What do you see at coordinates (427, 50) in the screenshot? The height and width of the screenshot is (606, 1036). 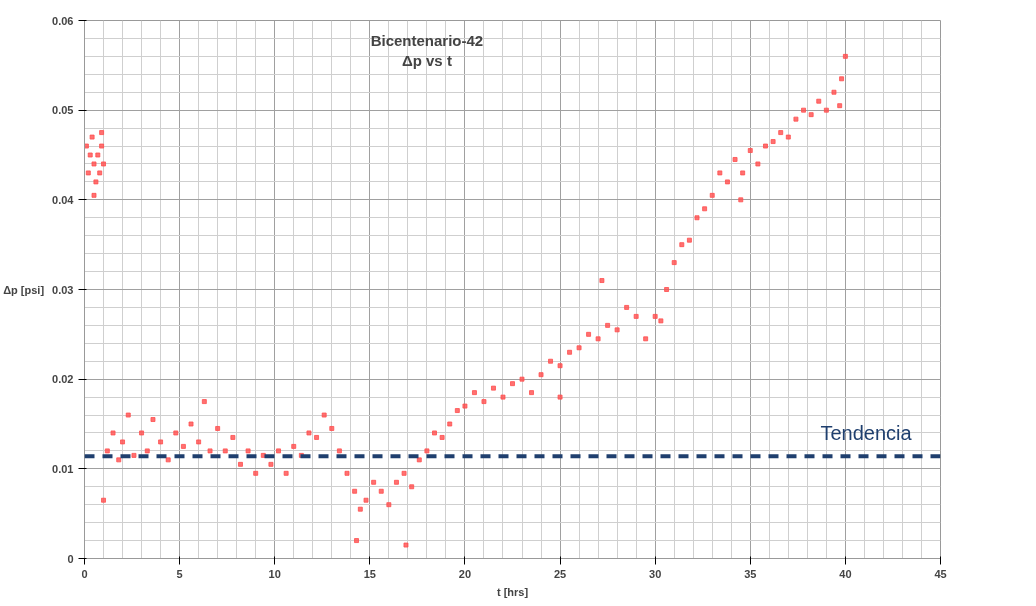 I see `text: Bicentenario-42 Δp vs t` at bounding box center [427, 50].